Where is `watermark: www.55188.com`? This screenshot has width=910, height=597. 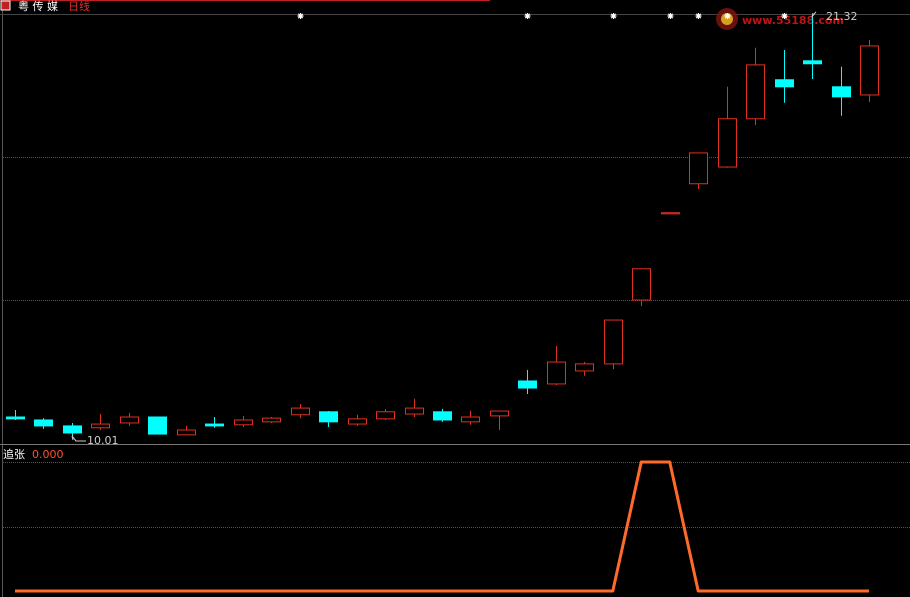 watermark: www.55188.com is located at coordinates (793, 20).